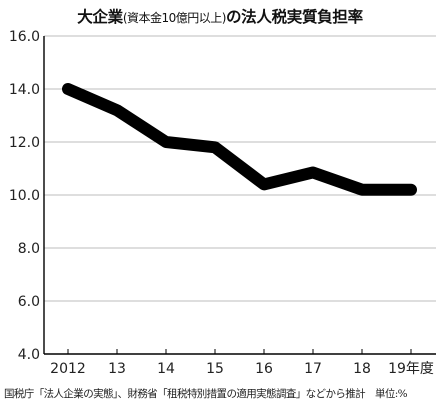  Describe the element at coordinates (24, 90) in the screenshot. I see `y-tick-label: 14.0` at that location.